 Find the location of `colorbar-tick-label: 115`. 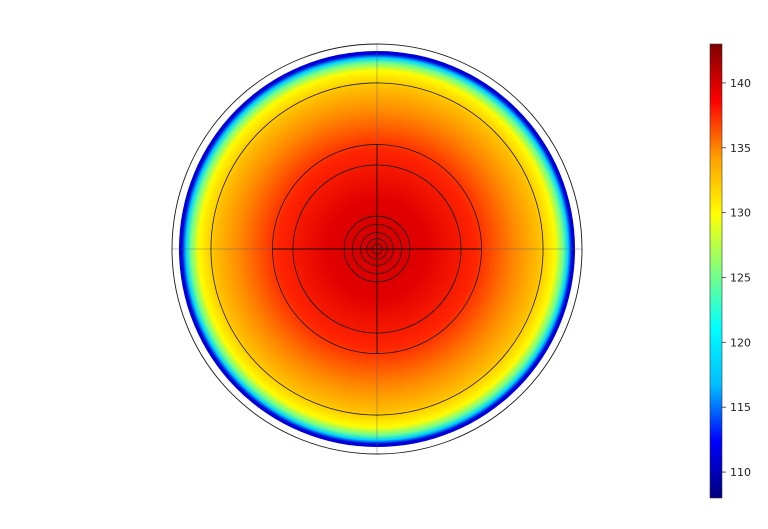

colorbar-tick-label: 115 is located at coordinates (740, 407).